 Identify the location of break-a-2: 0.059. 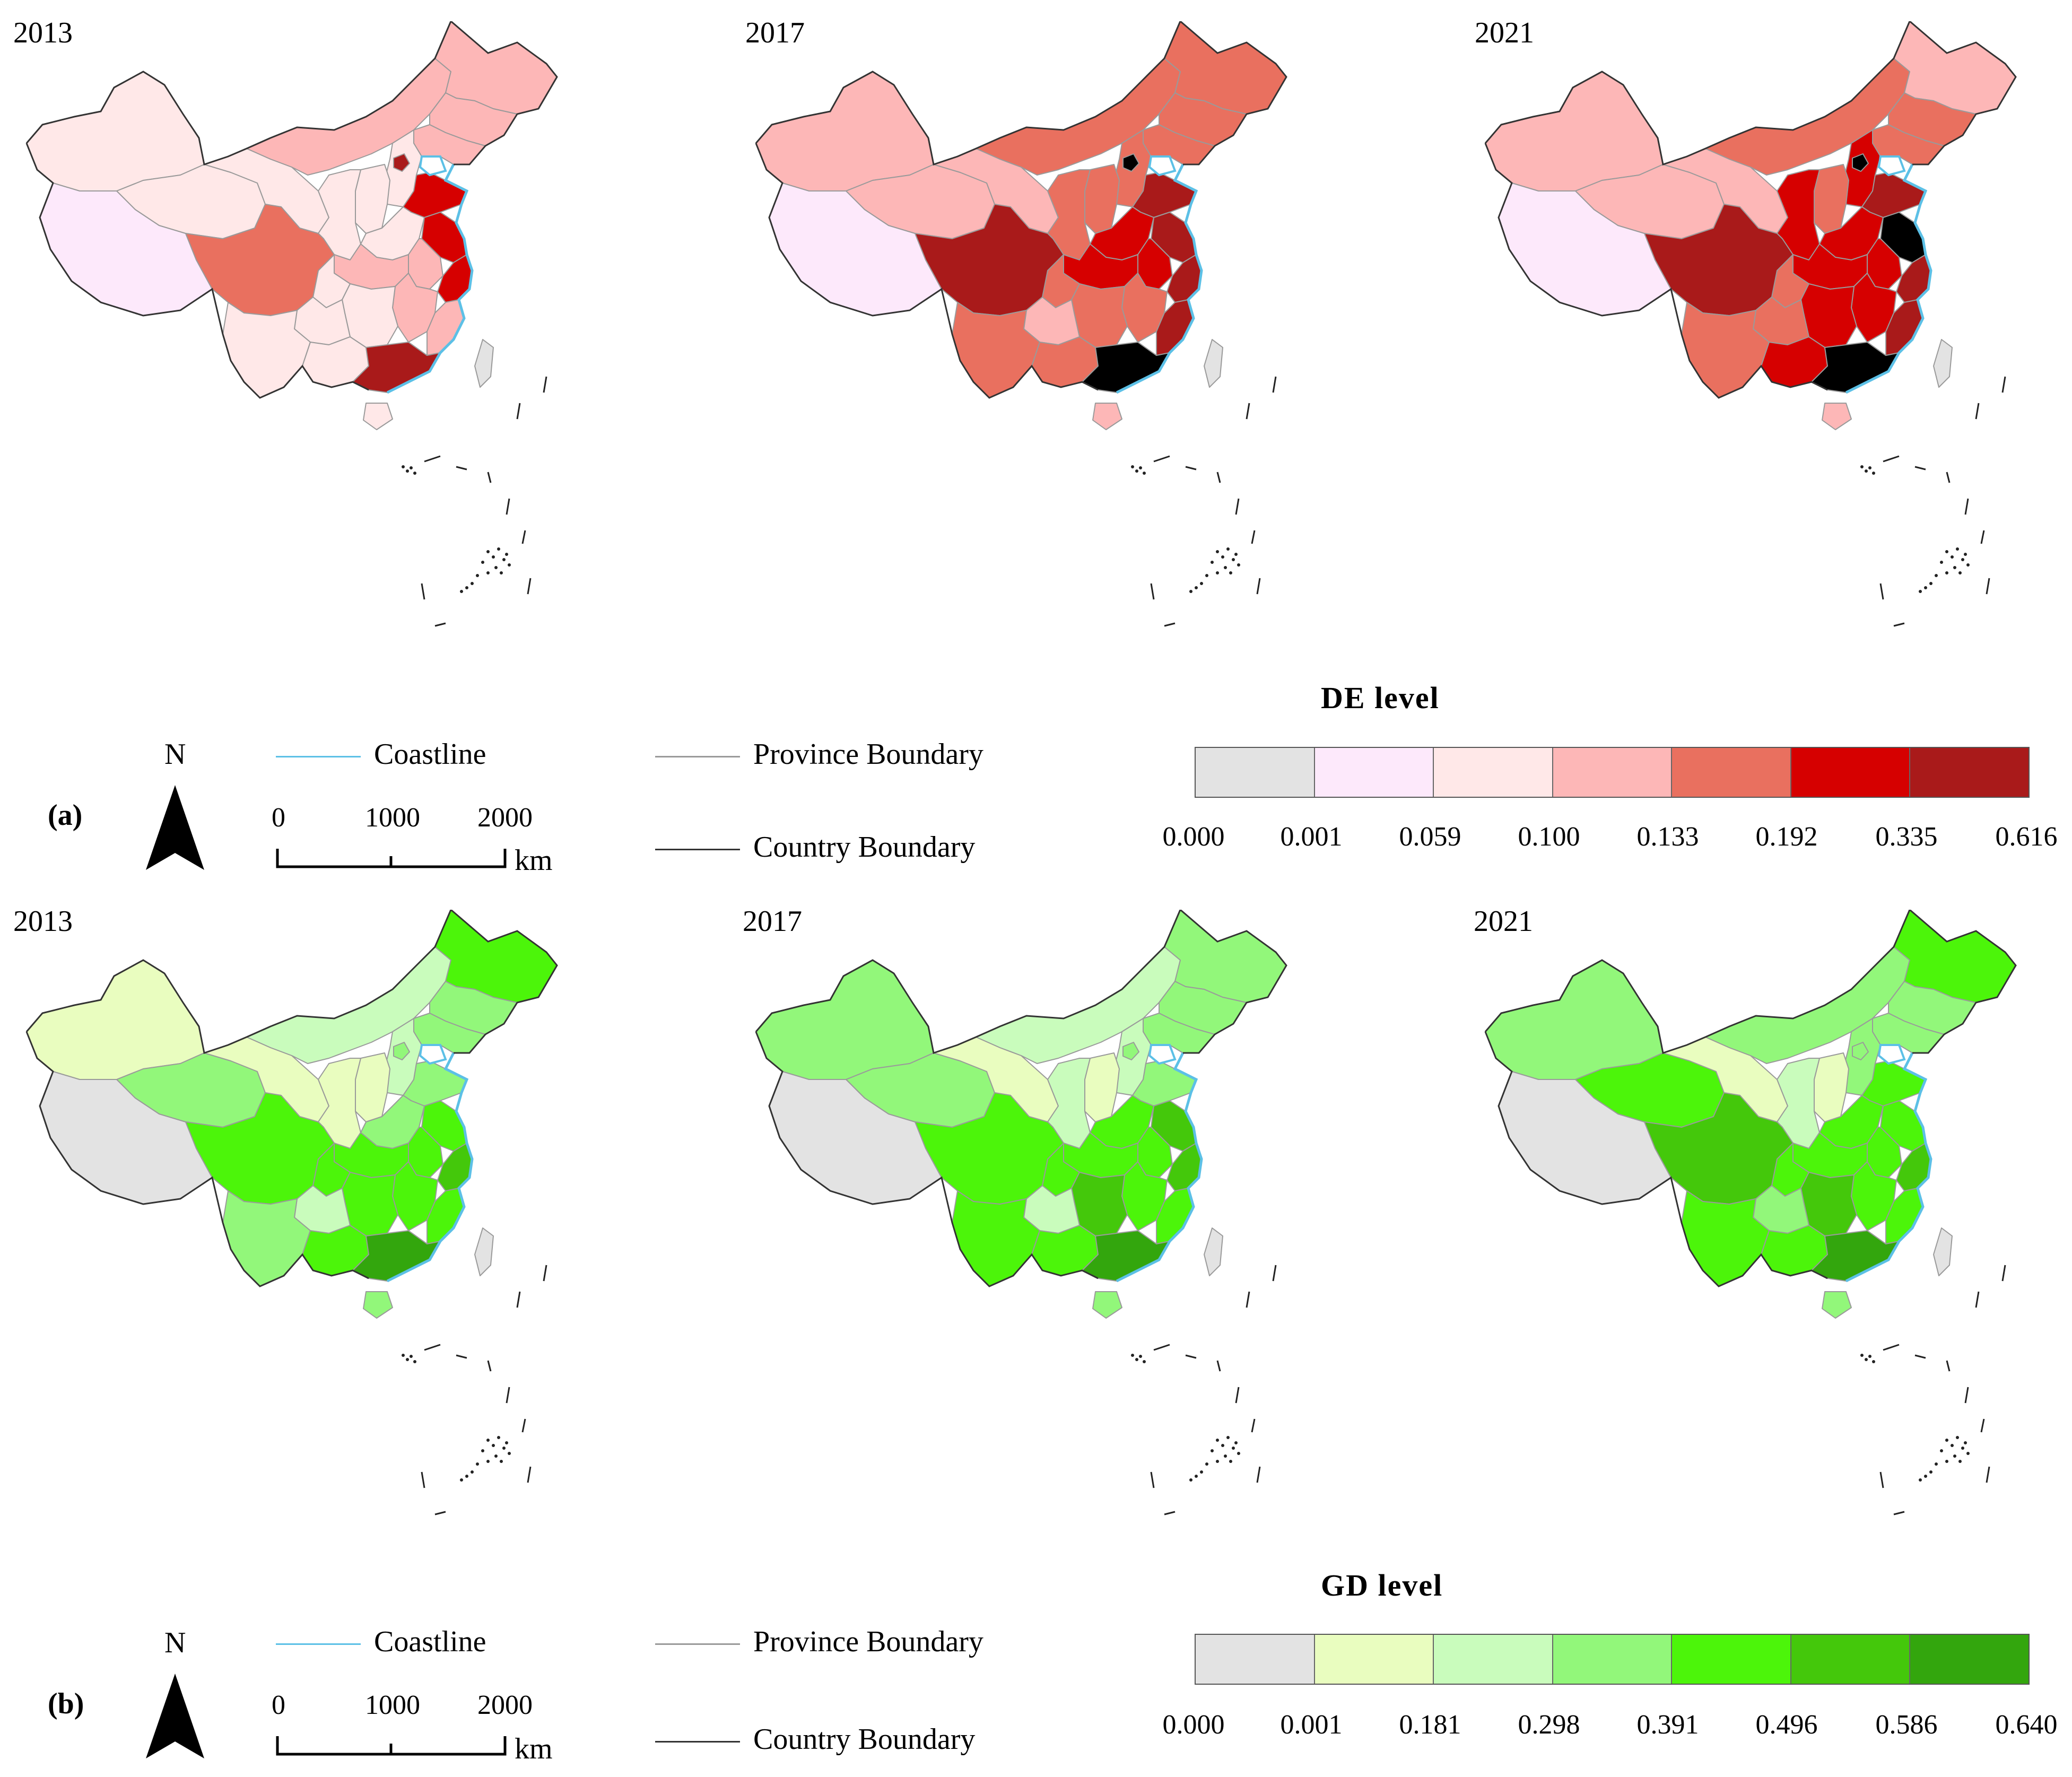
(1430, 837).